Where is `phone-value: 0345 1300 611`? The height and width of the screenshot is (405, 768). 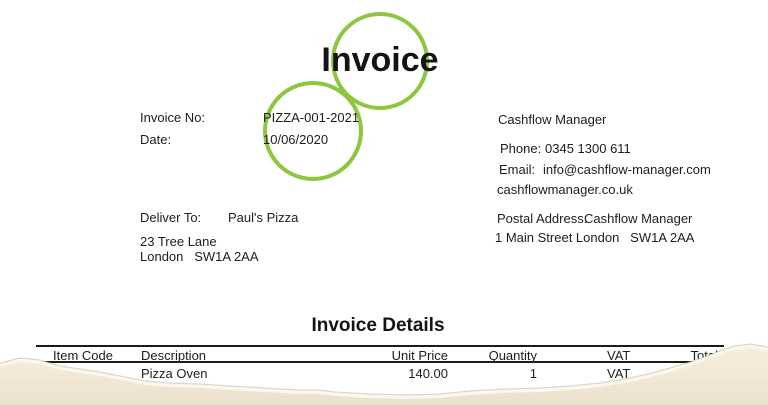 phone-value: 0345 1300 611 is located at coordinates (588, 148).